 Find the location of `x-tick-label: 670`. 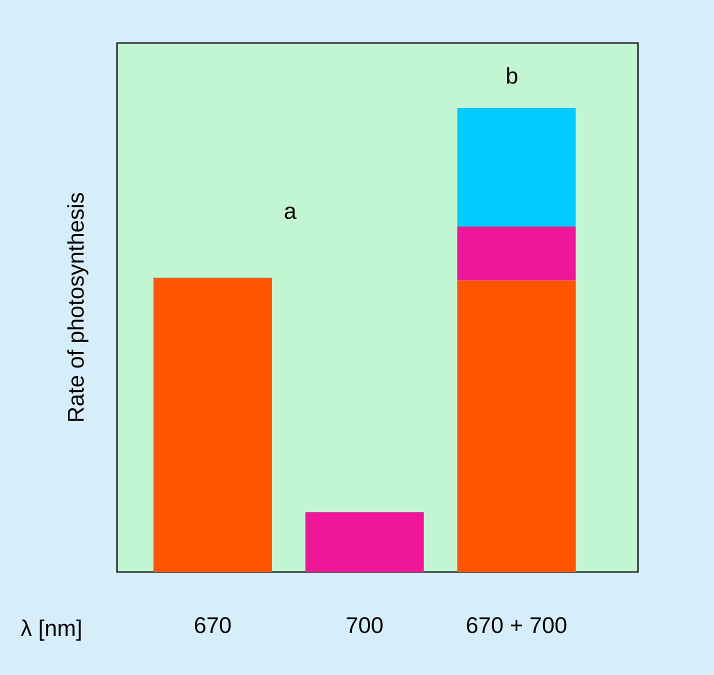

x-tick-label: 670 is located at coordinates (212, 625).